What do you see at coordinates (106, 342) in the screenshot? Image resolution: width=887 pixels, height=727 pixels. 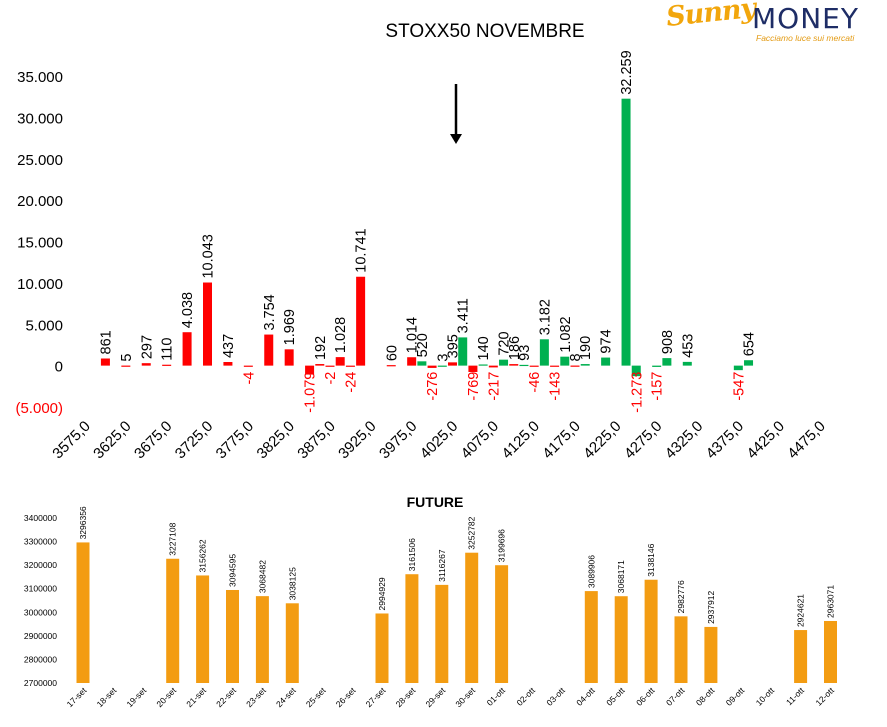 I see `data-label: 861` at bounding box center [106, 342].